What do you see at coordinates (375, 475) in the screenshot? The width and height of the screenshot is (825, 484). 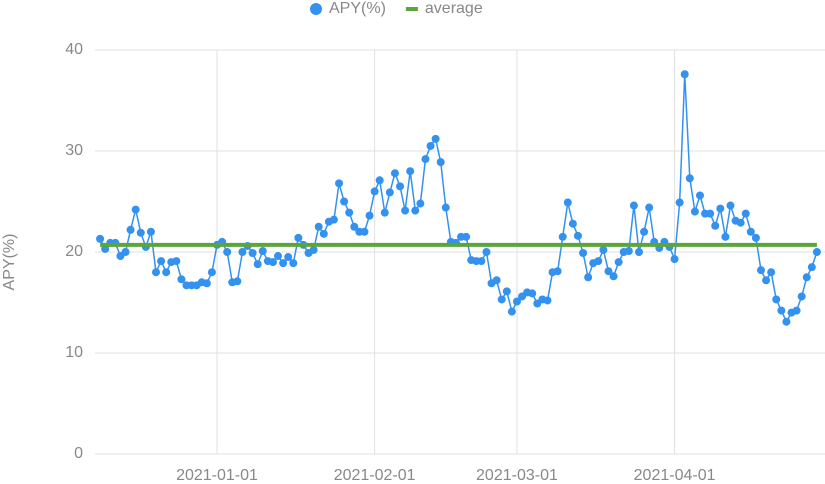 I see `x-tick-label: 2021-02-01` at bounding box center [375, 475].